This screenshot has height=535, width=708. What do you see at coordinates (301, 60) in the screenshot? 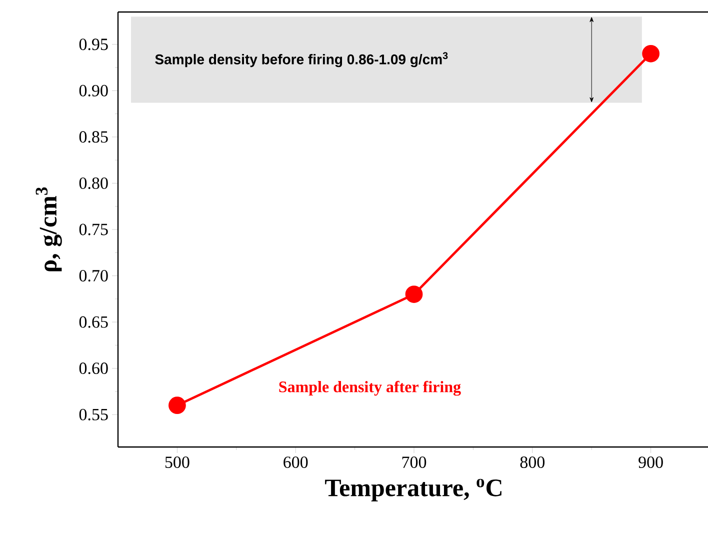
I see `band-label: Sample density before firing 0.86-1.09 g/cm$^{3}$` at bounding box center [301, 60].